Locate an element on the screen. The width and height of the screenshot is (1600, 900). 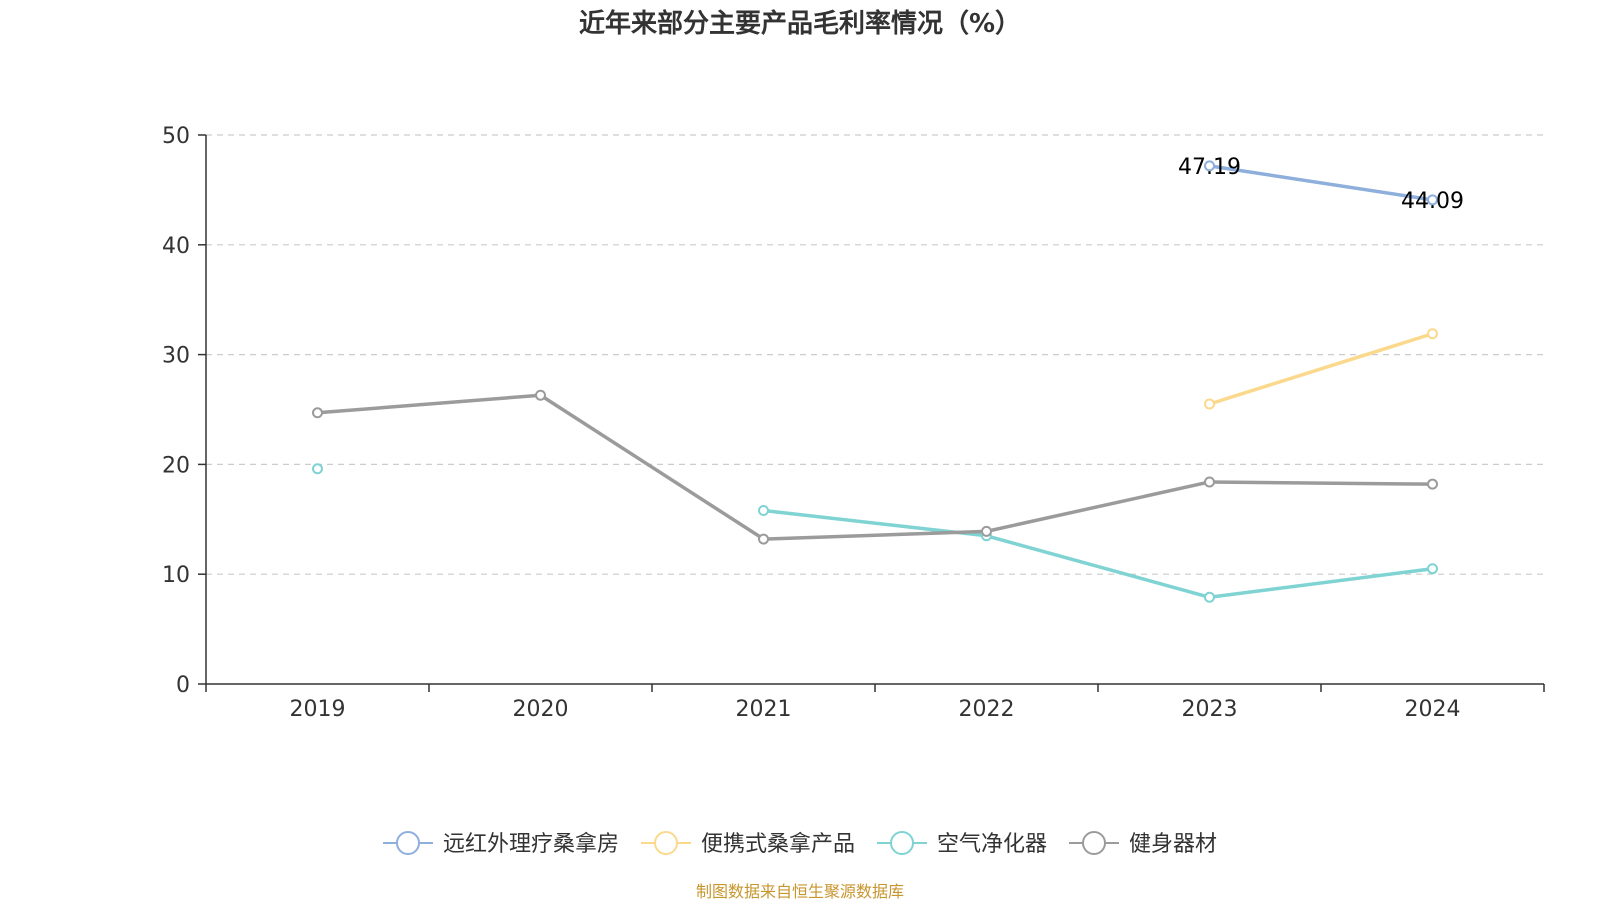
x-tick-label: 2021 is located at coordinates (764, 709).